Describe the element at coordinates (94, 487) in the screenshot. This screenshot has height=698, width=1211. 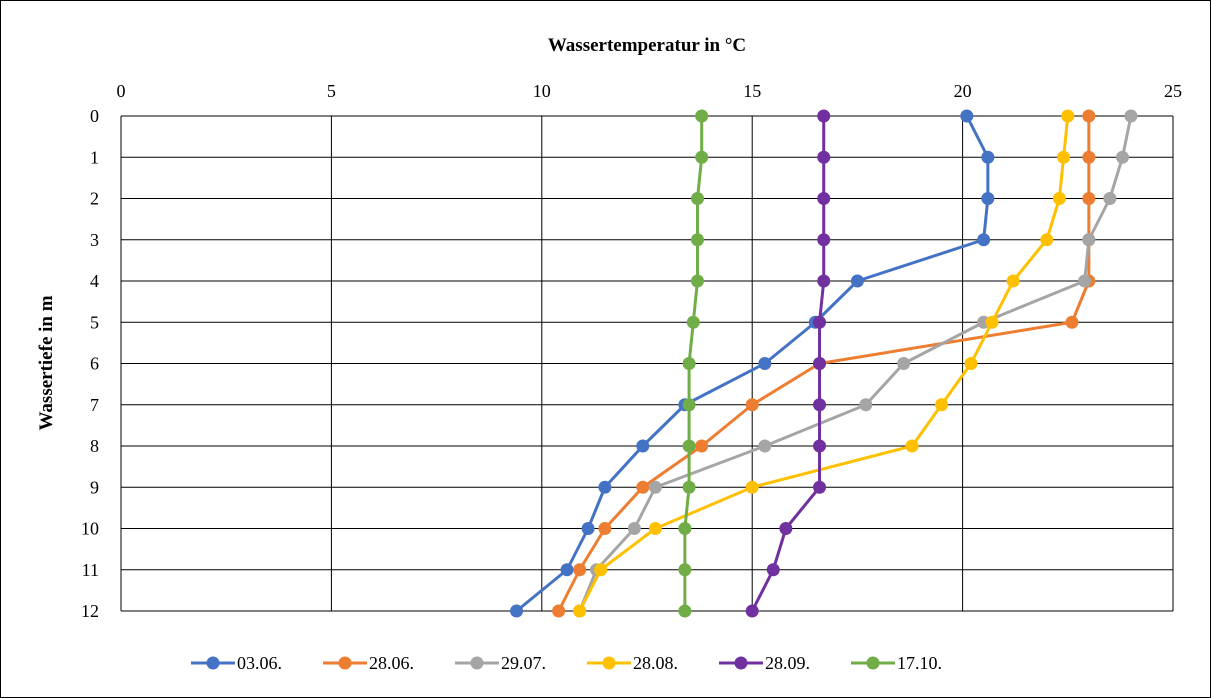
I see `y-tick-label: 9` at that location.